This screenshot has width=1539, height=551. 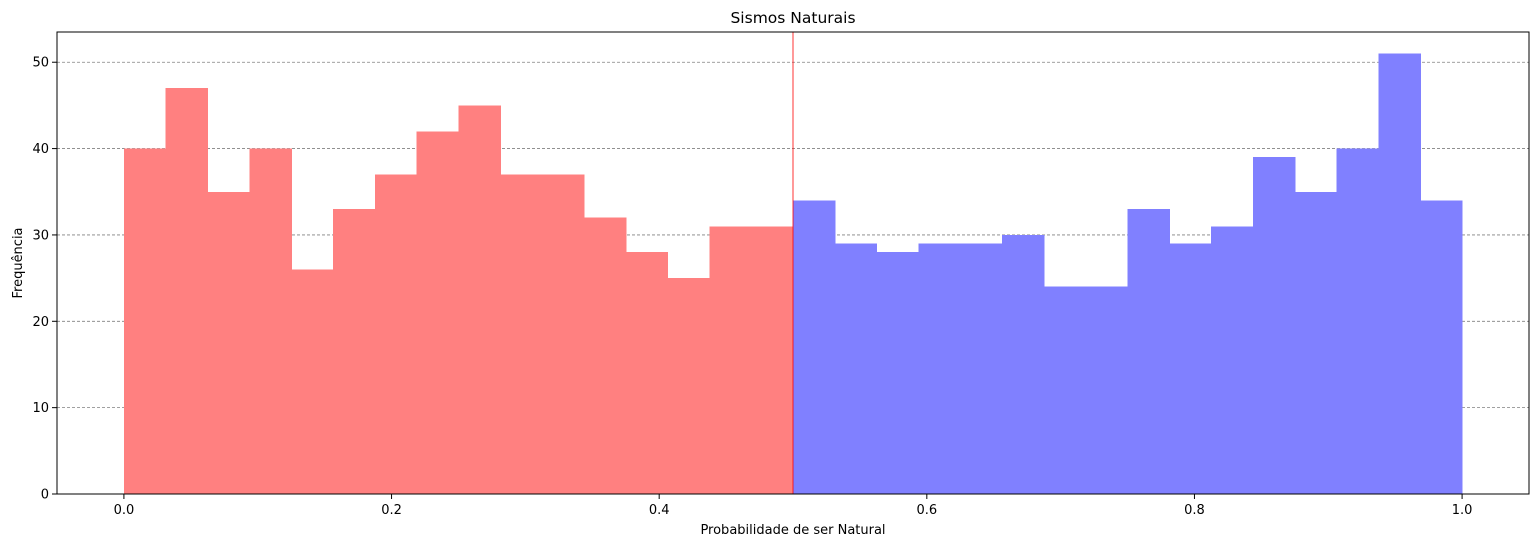 I want to click on y-axis-ticks: 0 10 20 30 40 50, so click(x=44, y=279).